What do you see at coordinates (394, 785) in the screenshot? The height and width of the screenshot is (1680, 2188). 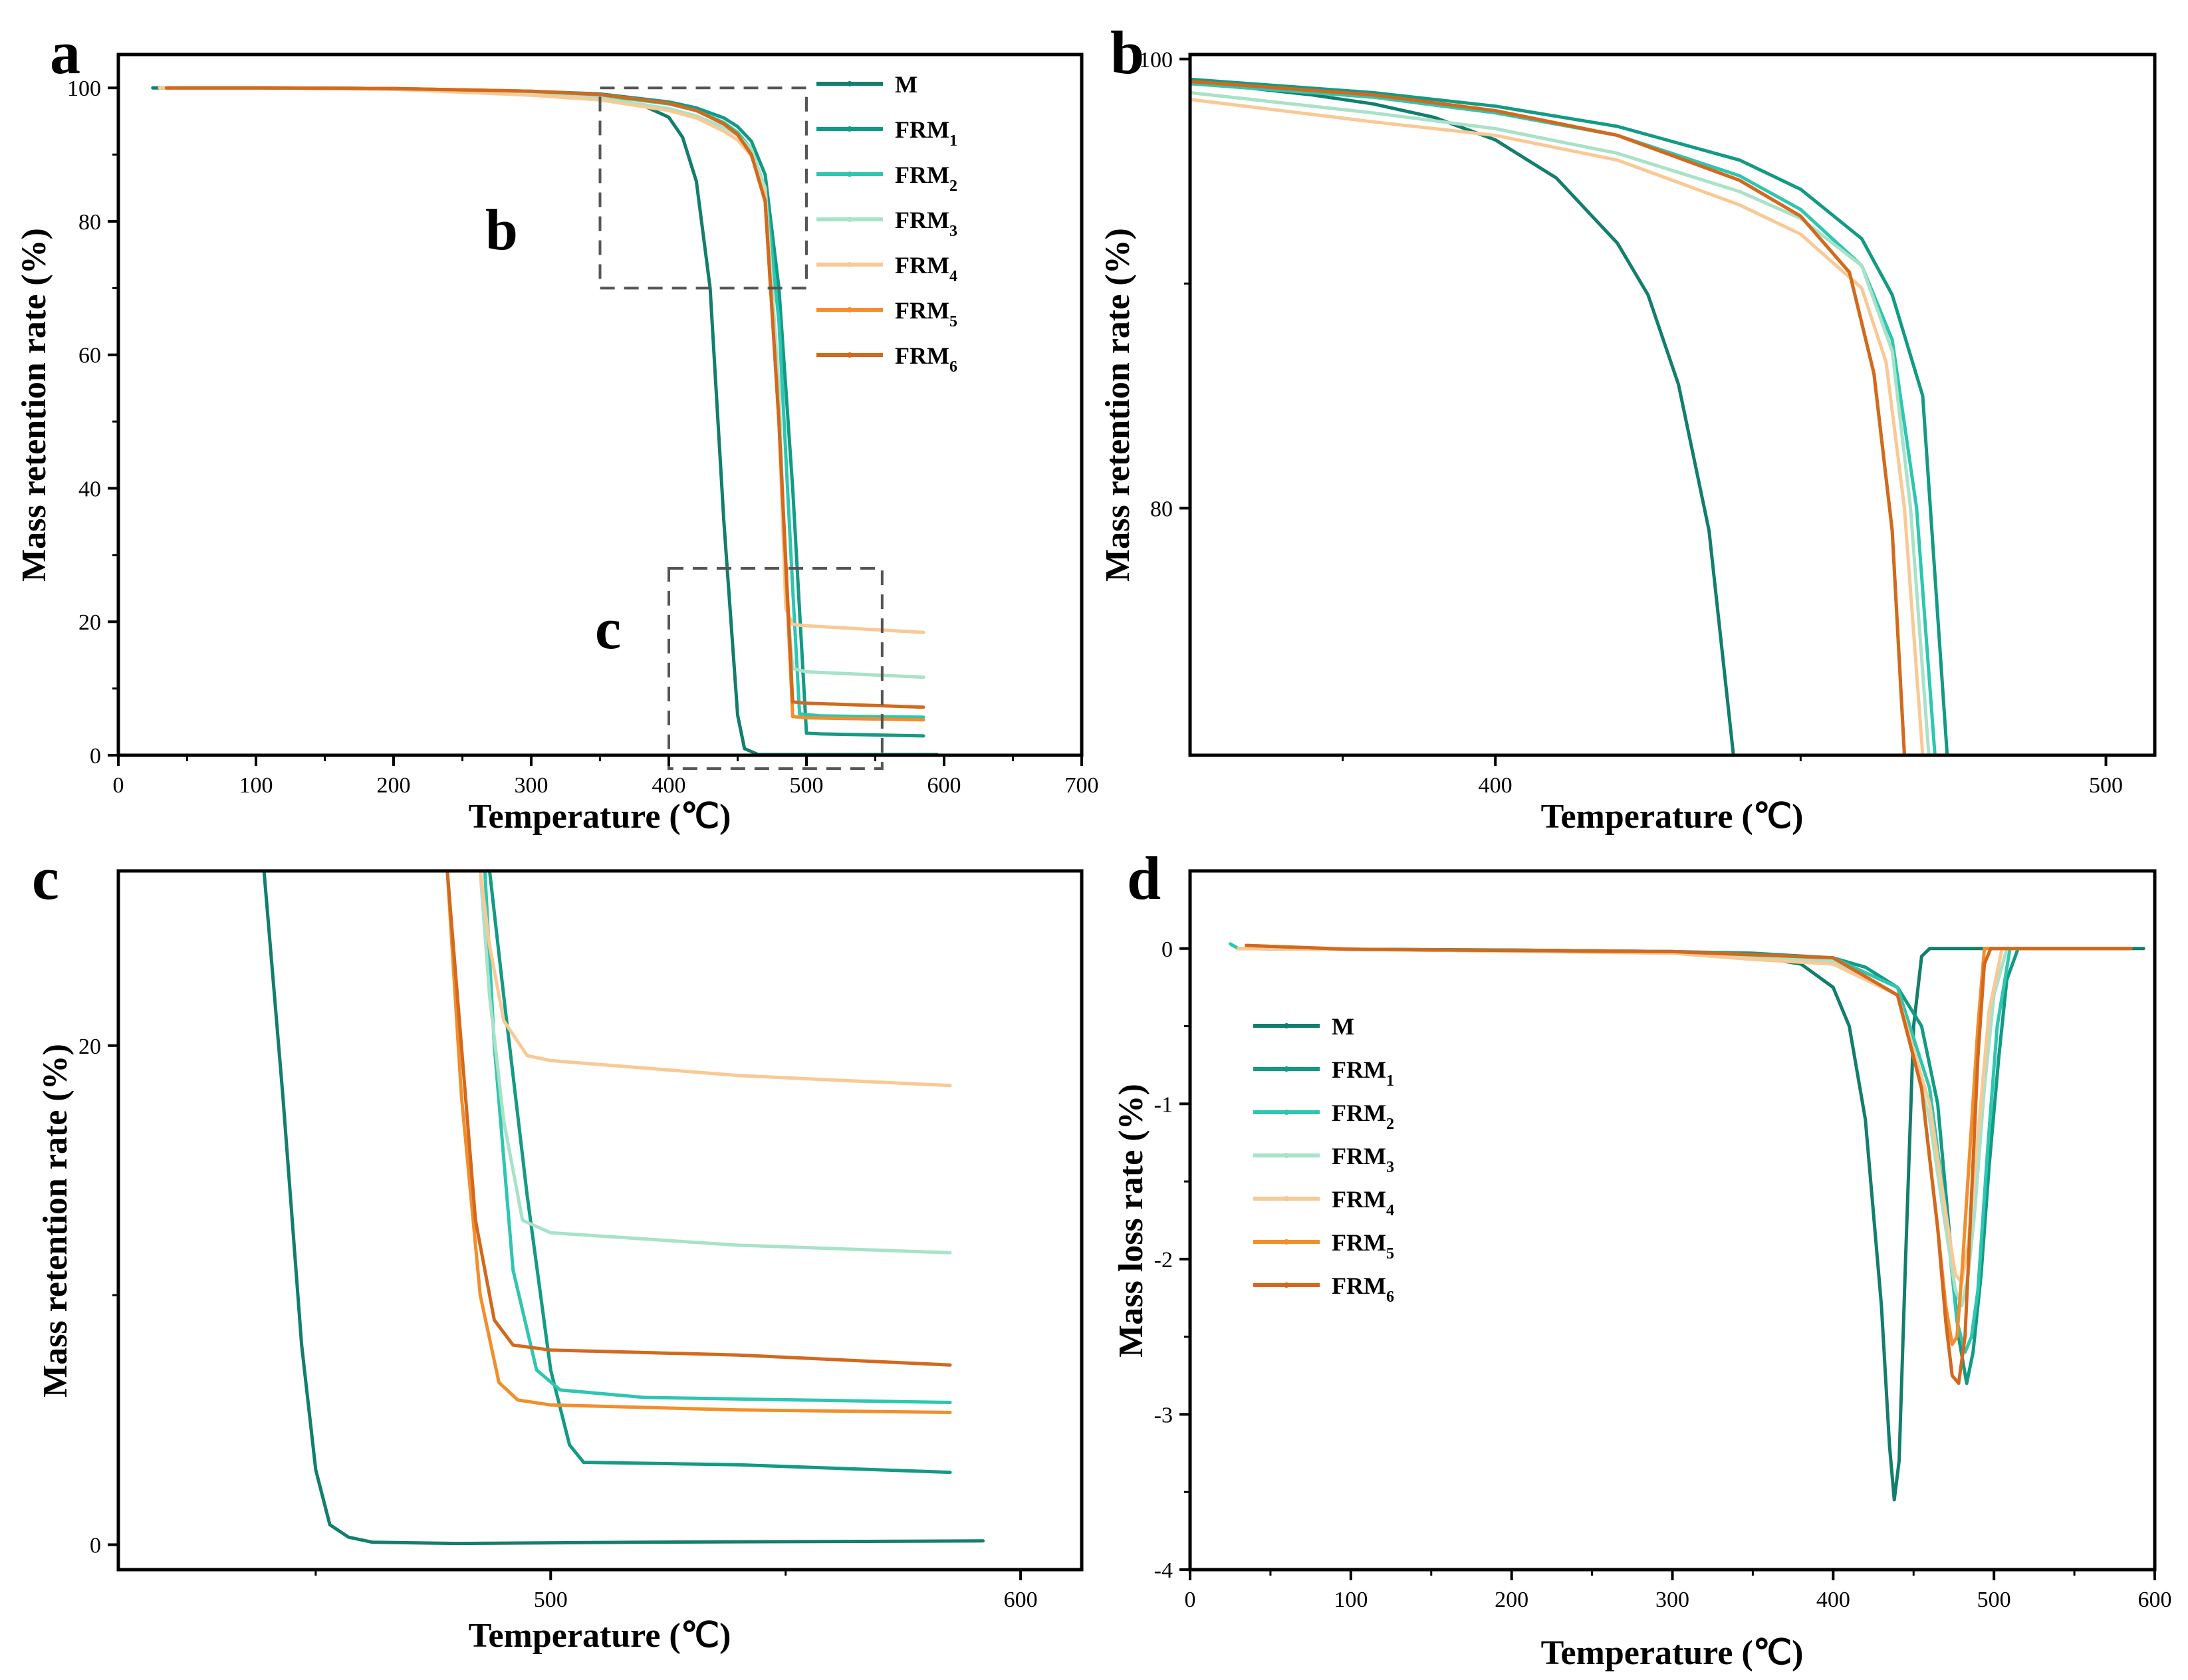 I see `panel-a-xtick-label: 200` at bounding box center [394, 785].